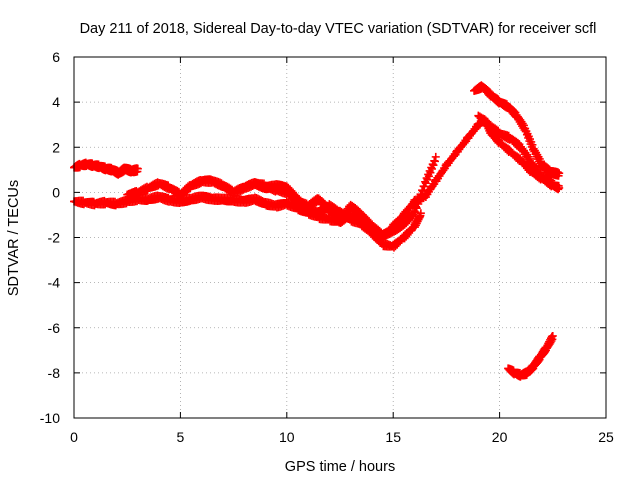 This screenshot has width=640, height=480. What do you see at coordinates (287, 437) in the screenshot?
I see `x-tick-label: 10` at bounding box center [287, 437].